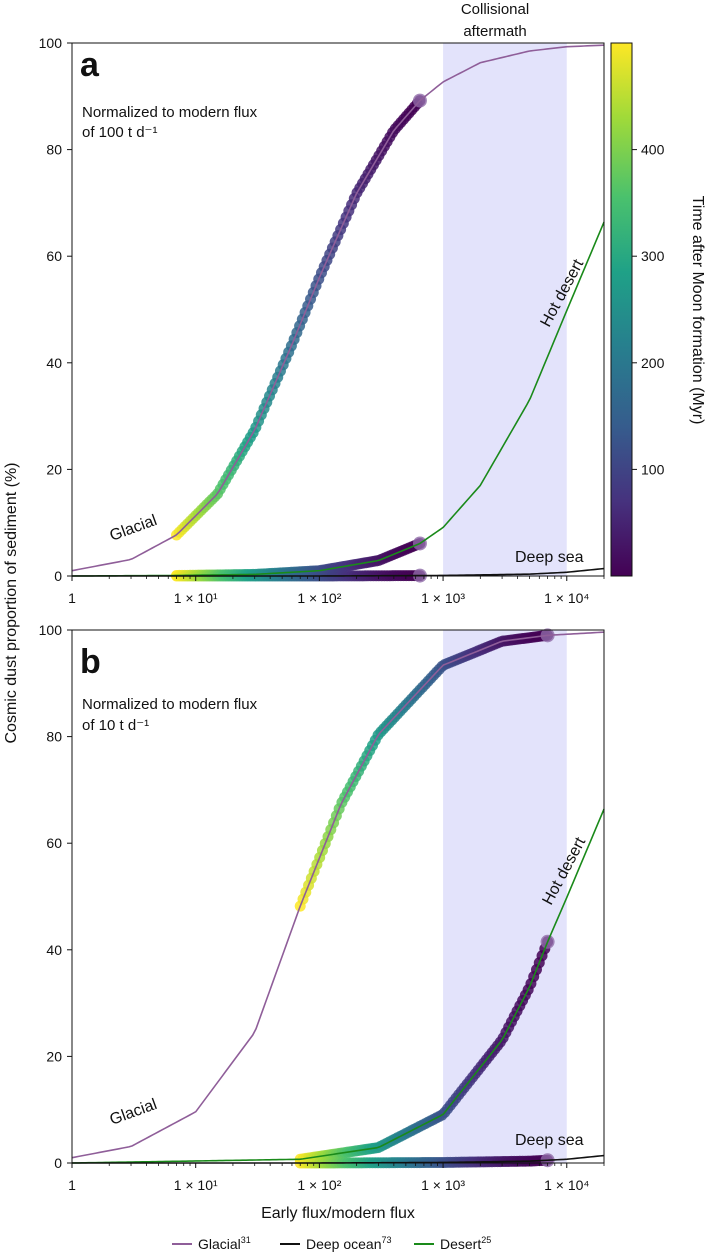  Describe the element at coordinates (54, 1056) in the screenshot. I see `y-tick-label-b-1: 20` at that location.